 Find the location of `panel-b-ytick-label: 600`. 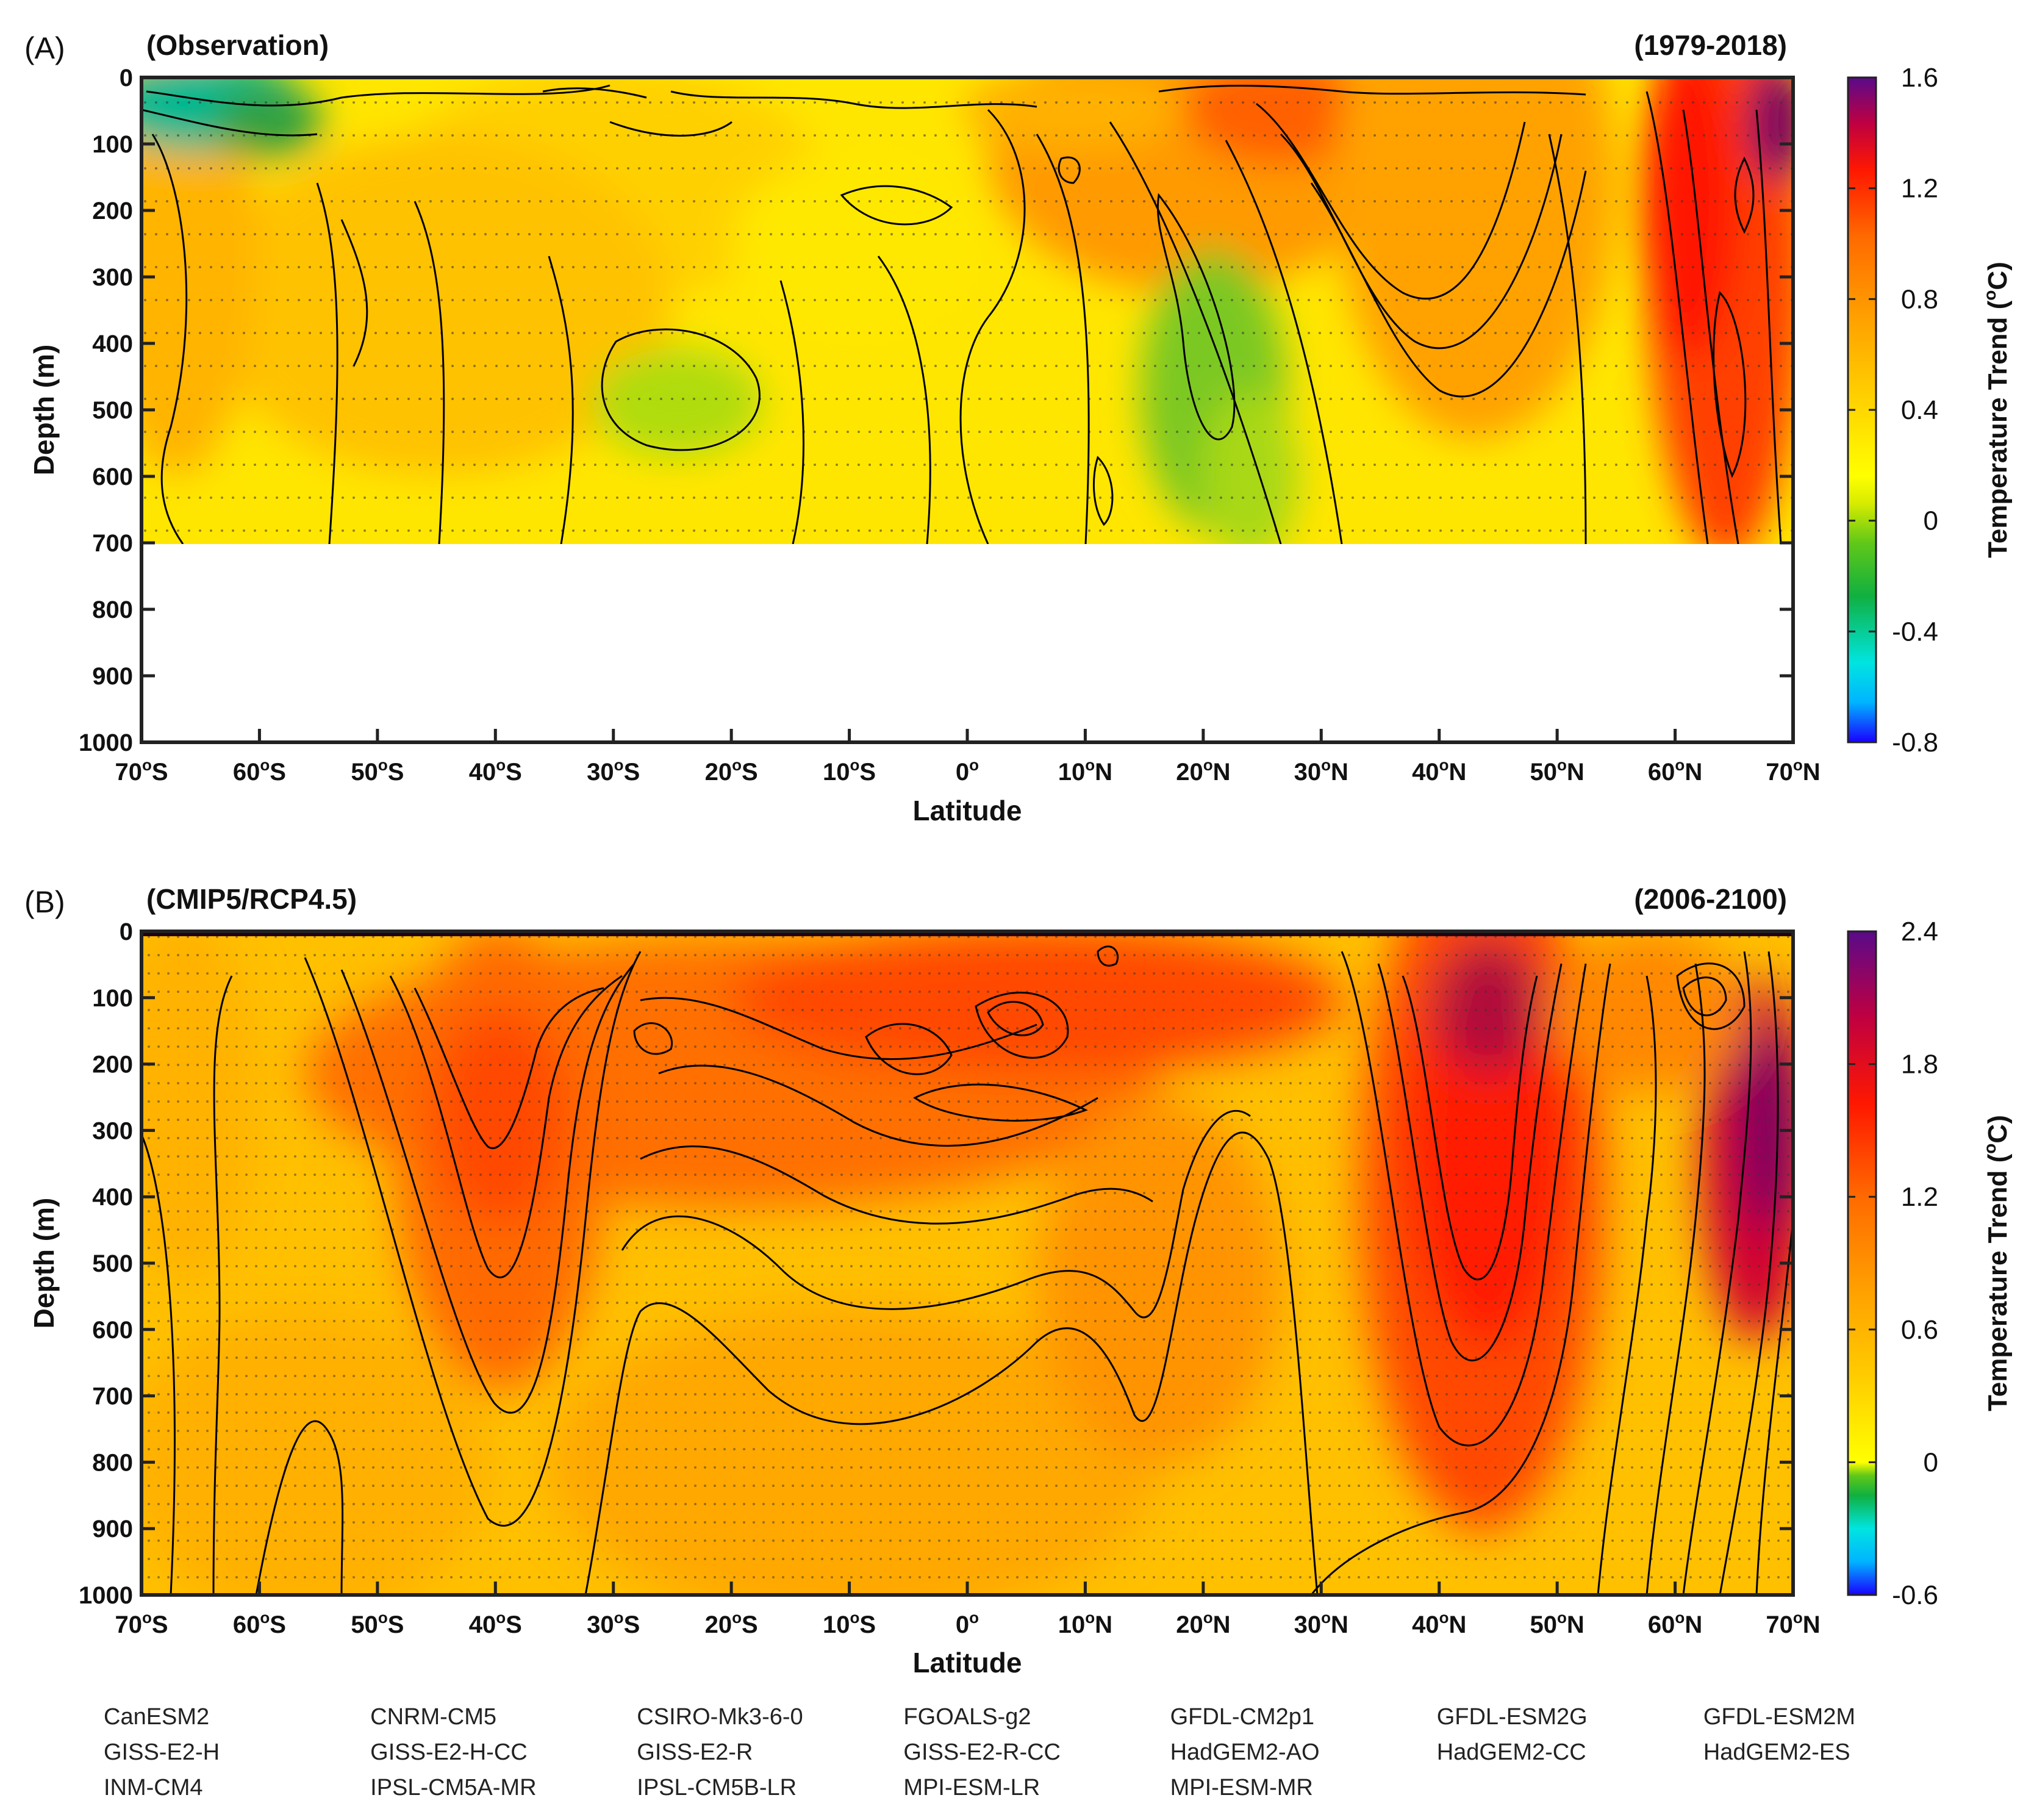

panel-b-ytick-label: 600 is located at coordinates (112, 1330).